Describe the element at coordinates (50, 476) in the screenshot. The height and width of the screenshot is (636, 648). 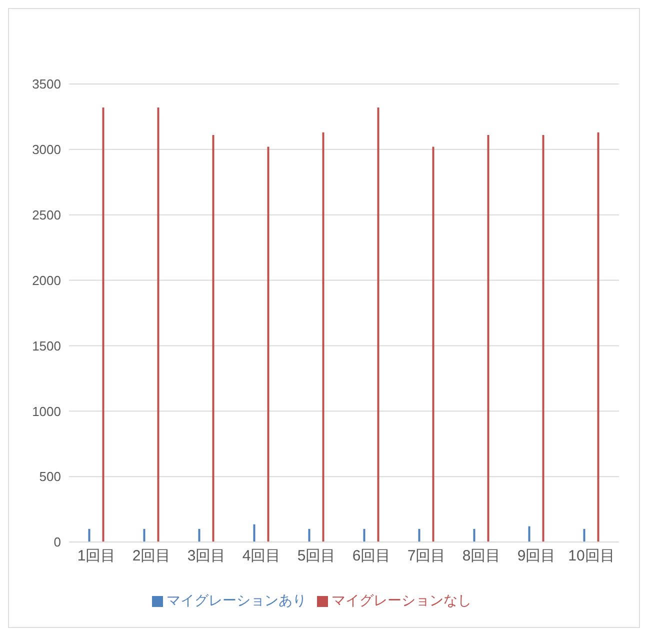
I see `y-tick-label: 500` at that location.